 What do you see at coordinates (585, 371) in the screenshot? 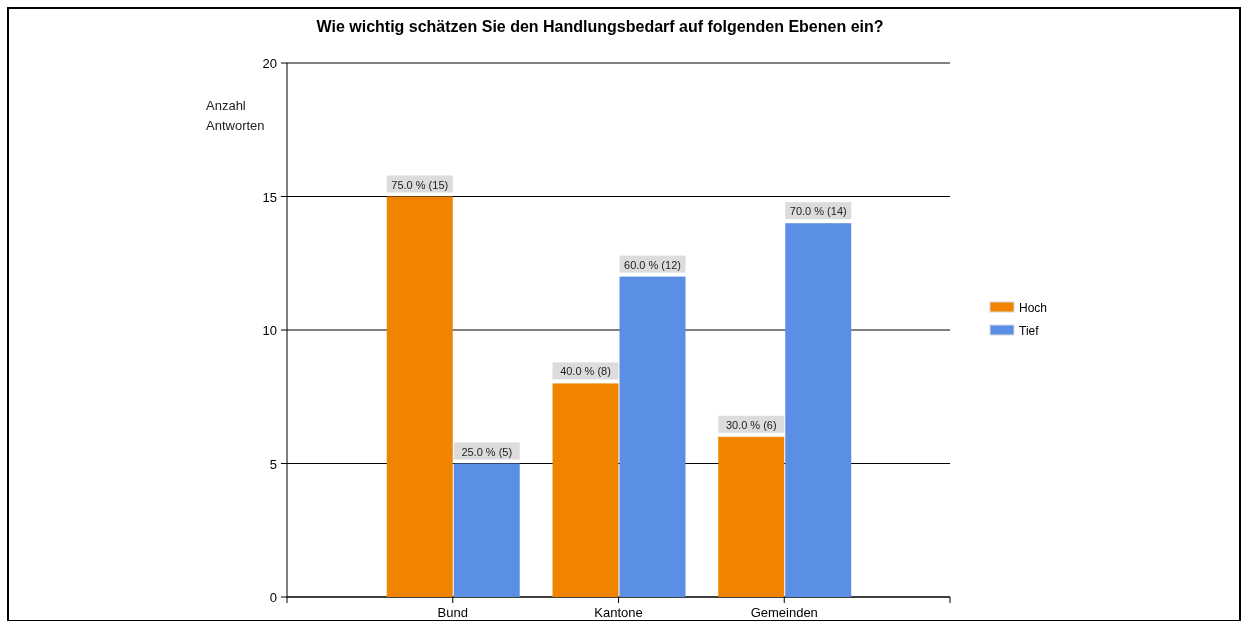
I see `data-label: 40.0 % (8)` at bounding box center [585, 371].